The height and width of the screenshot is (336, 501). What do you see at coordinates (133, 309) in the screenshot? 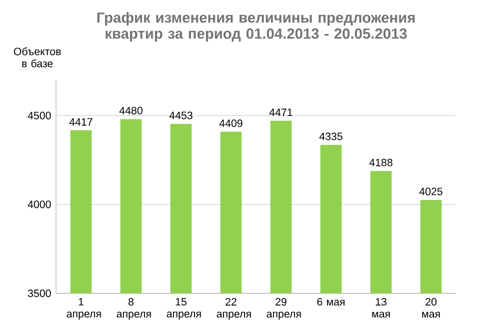
I see `x-tick-label: 8 апреля` at bounding box center [133, 309].